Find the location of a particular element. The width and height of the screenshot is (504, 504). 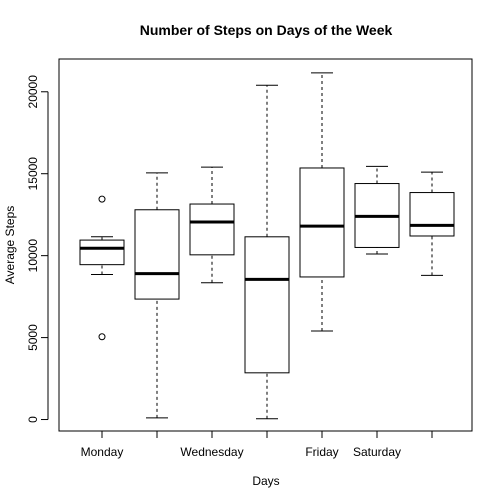

y-tick-label-5000: 5000 is located at coordinates (33, 337).